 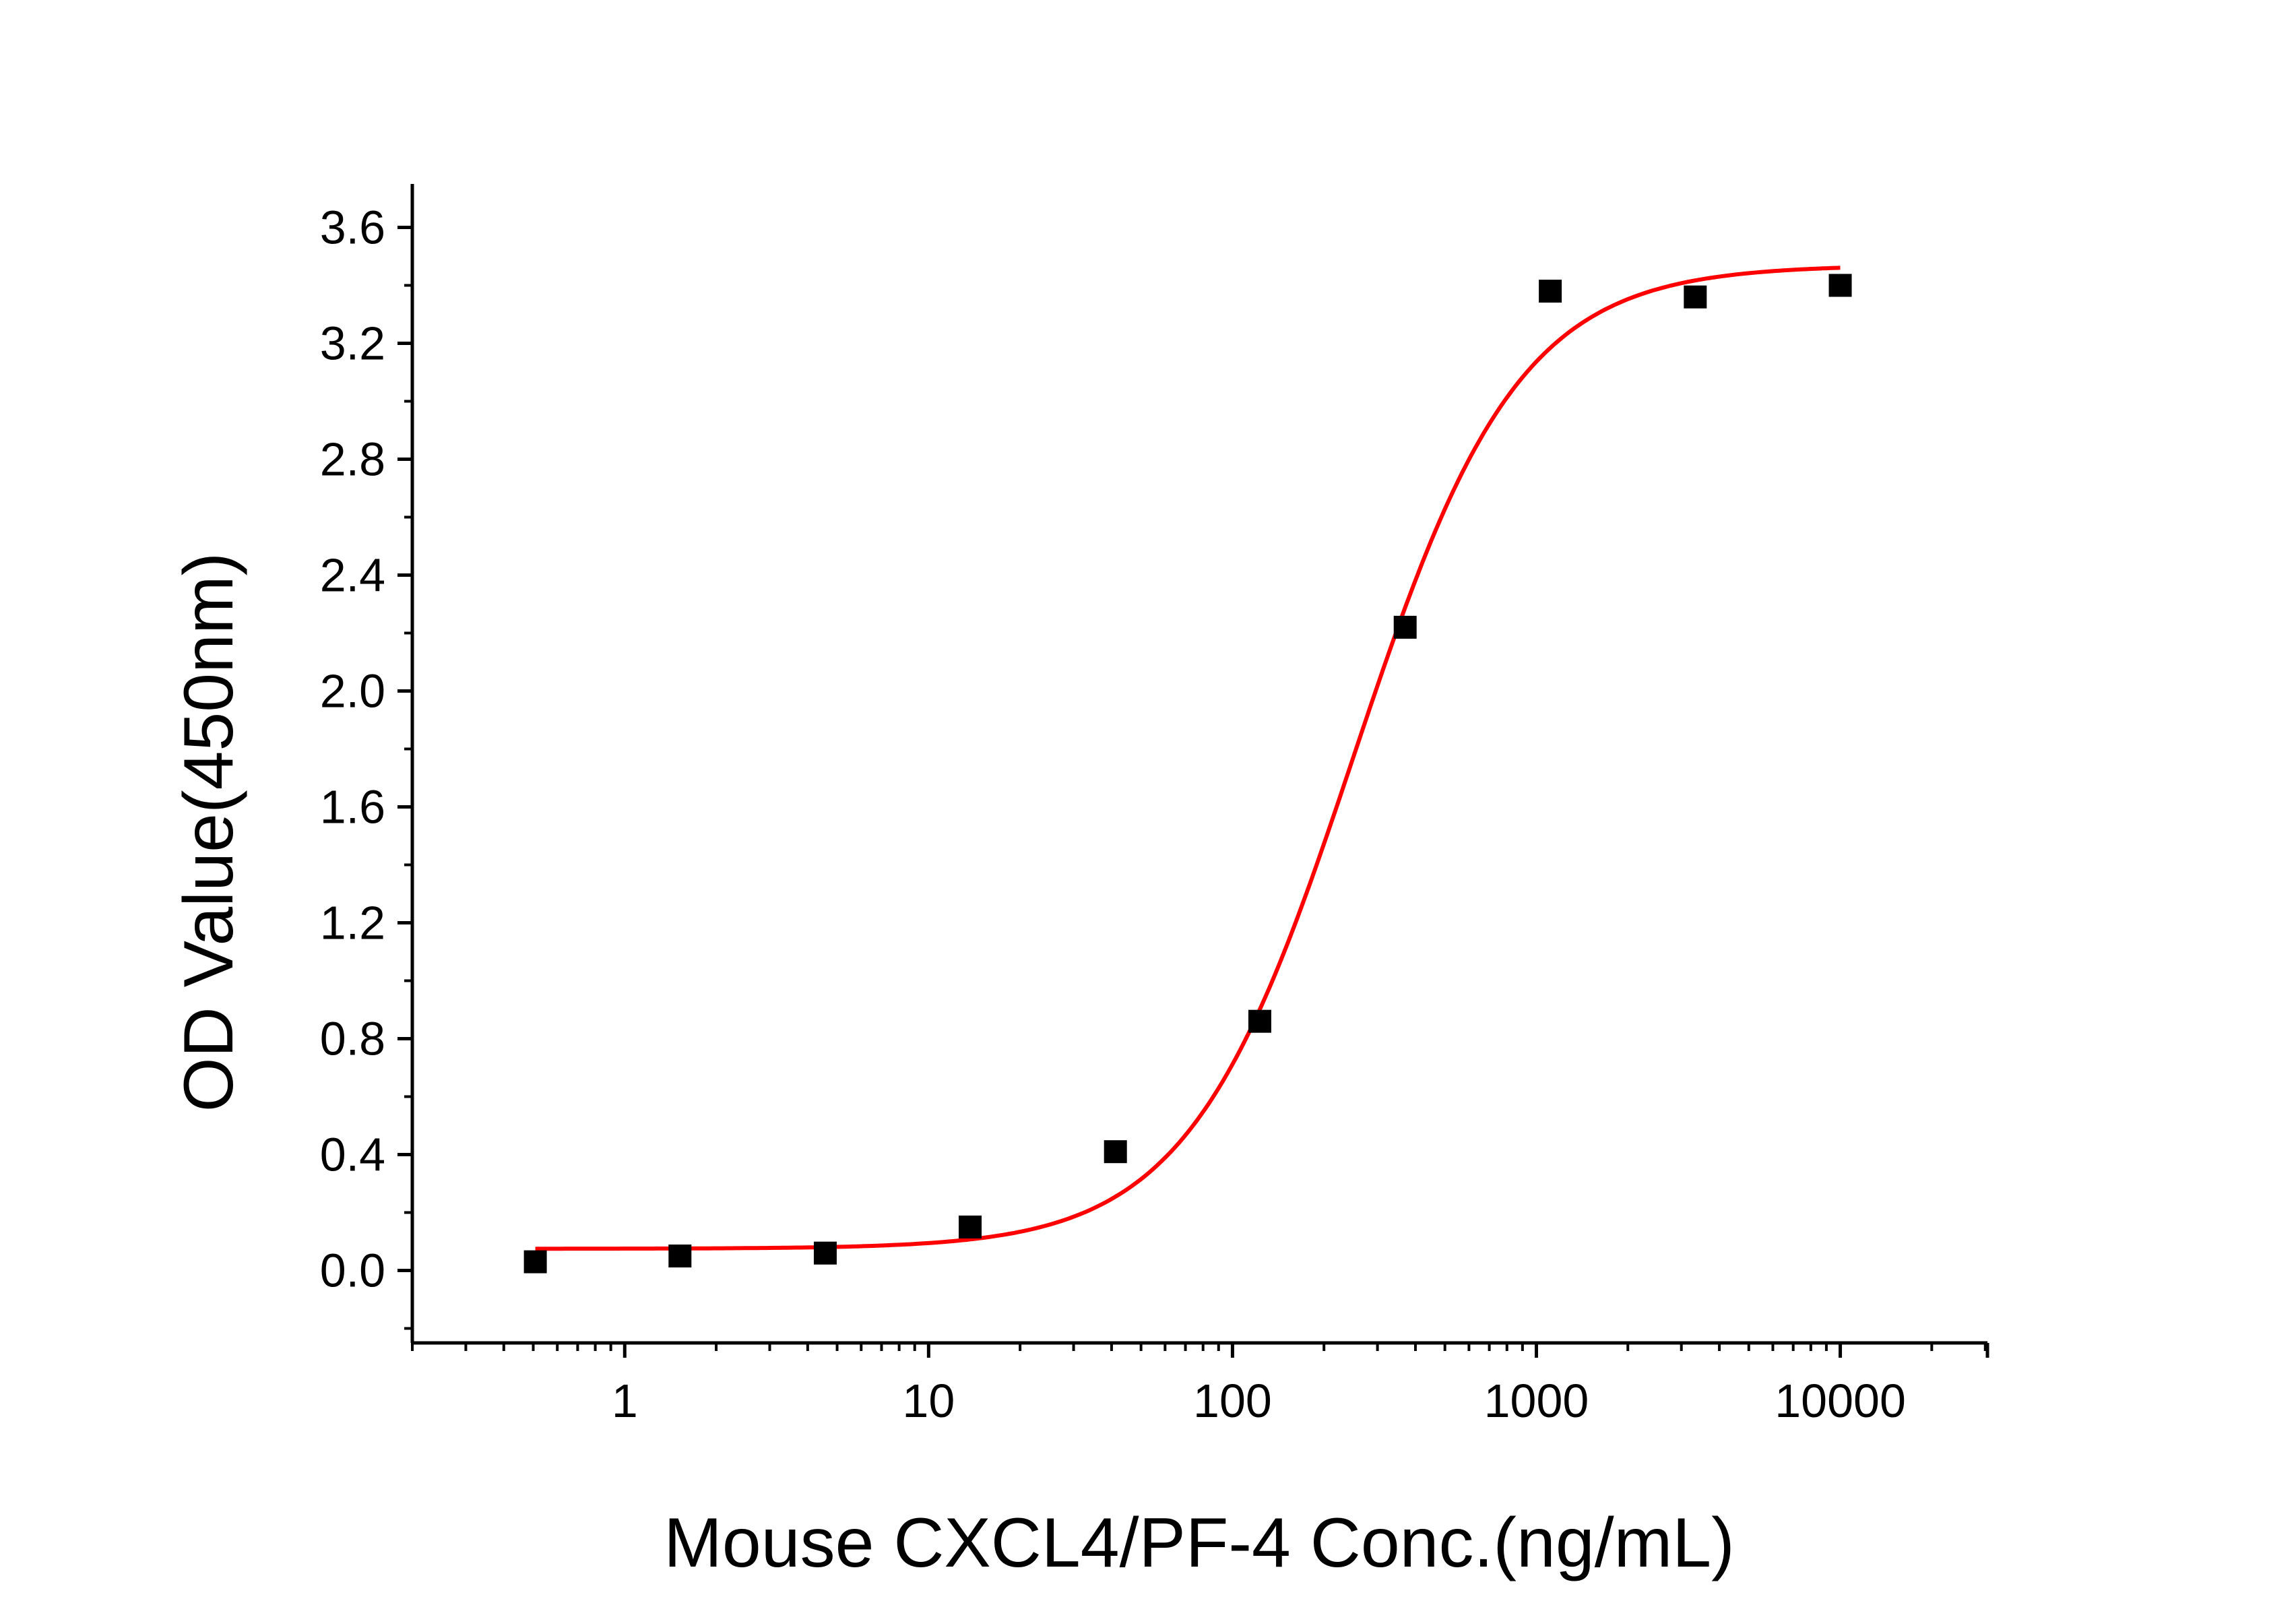 I want to click on x-axis-title: Mouse CXCL4/PF-4 Conc.(ng/mL), so click(x=1199, y=1543).